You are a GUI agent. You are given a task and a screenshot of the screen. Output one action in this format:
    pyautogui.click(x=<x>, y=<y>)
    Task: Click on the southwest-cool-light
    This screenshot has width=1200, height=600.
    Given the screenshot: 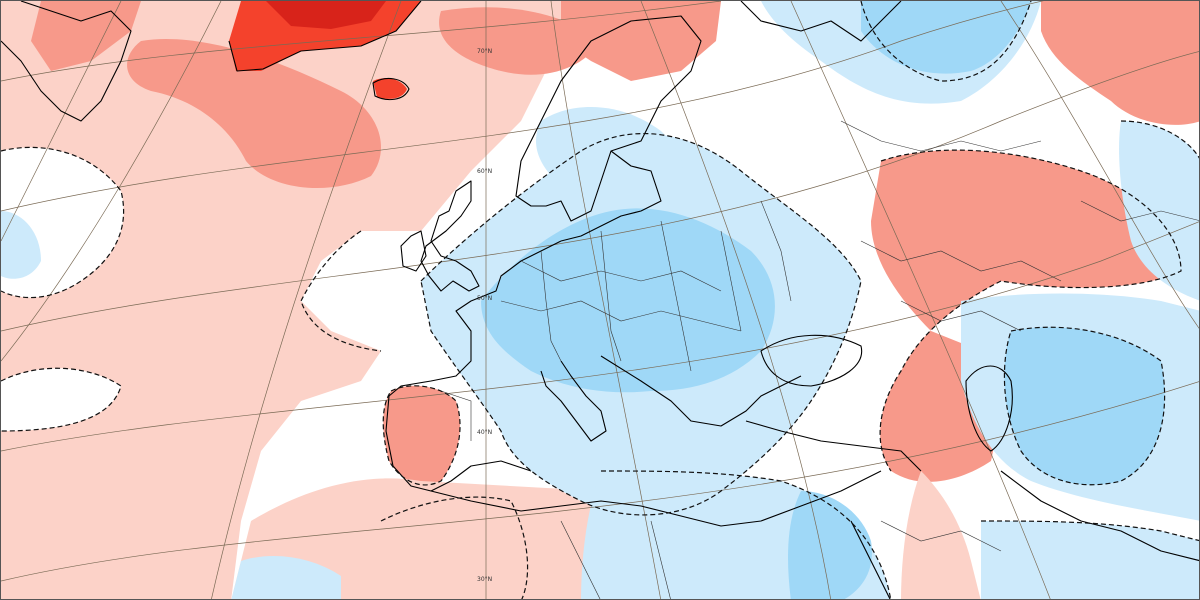 What is the action you would take?
    pyautogui.click(x=286, y=577)
    